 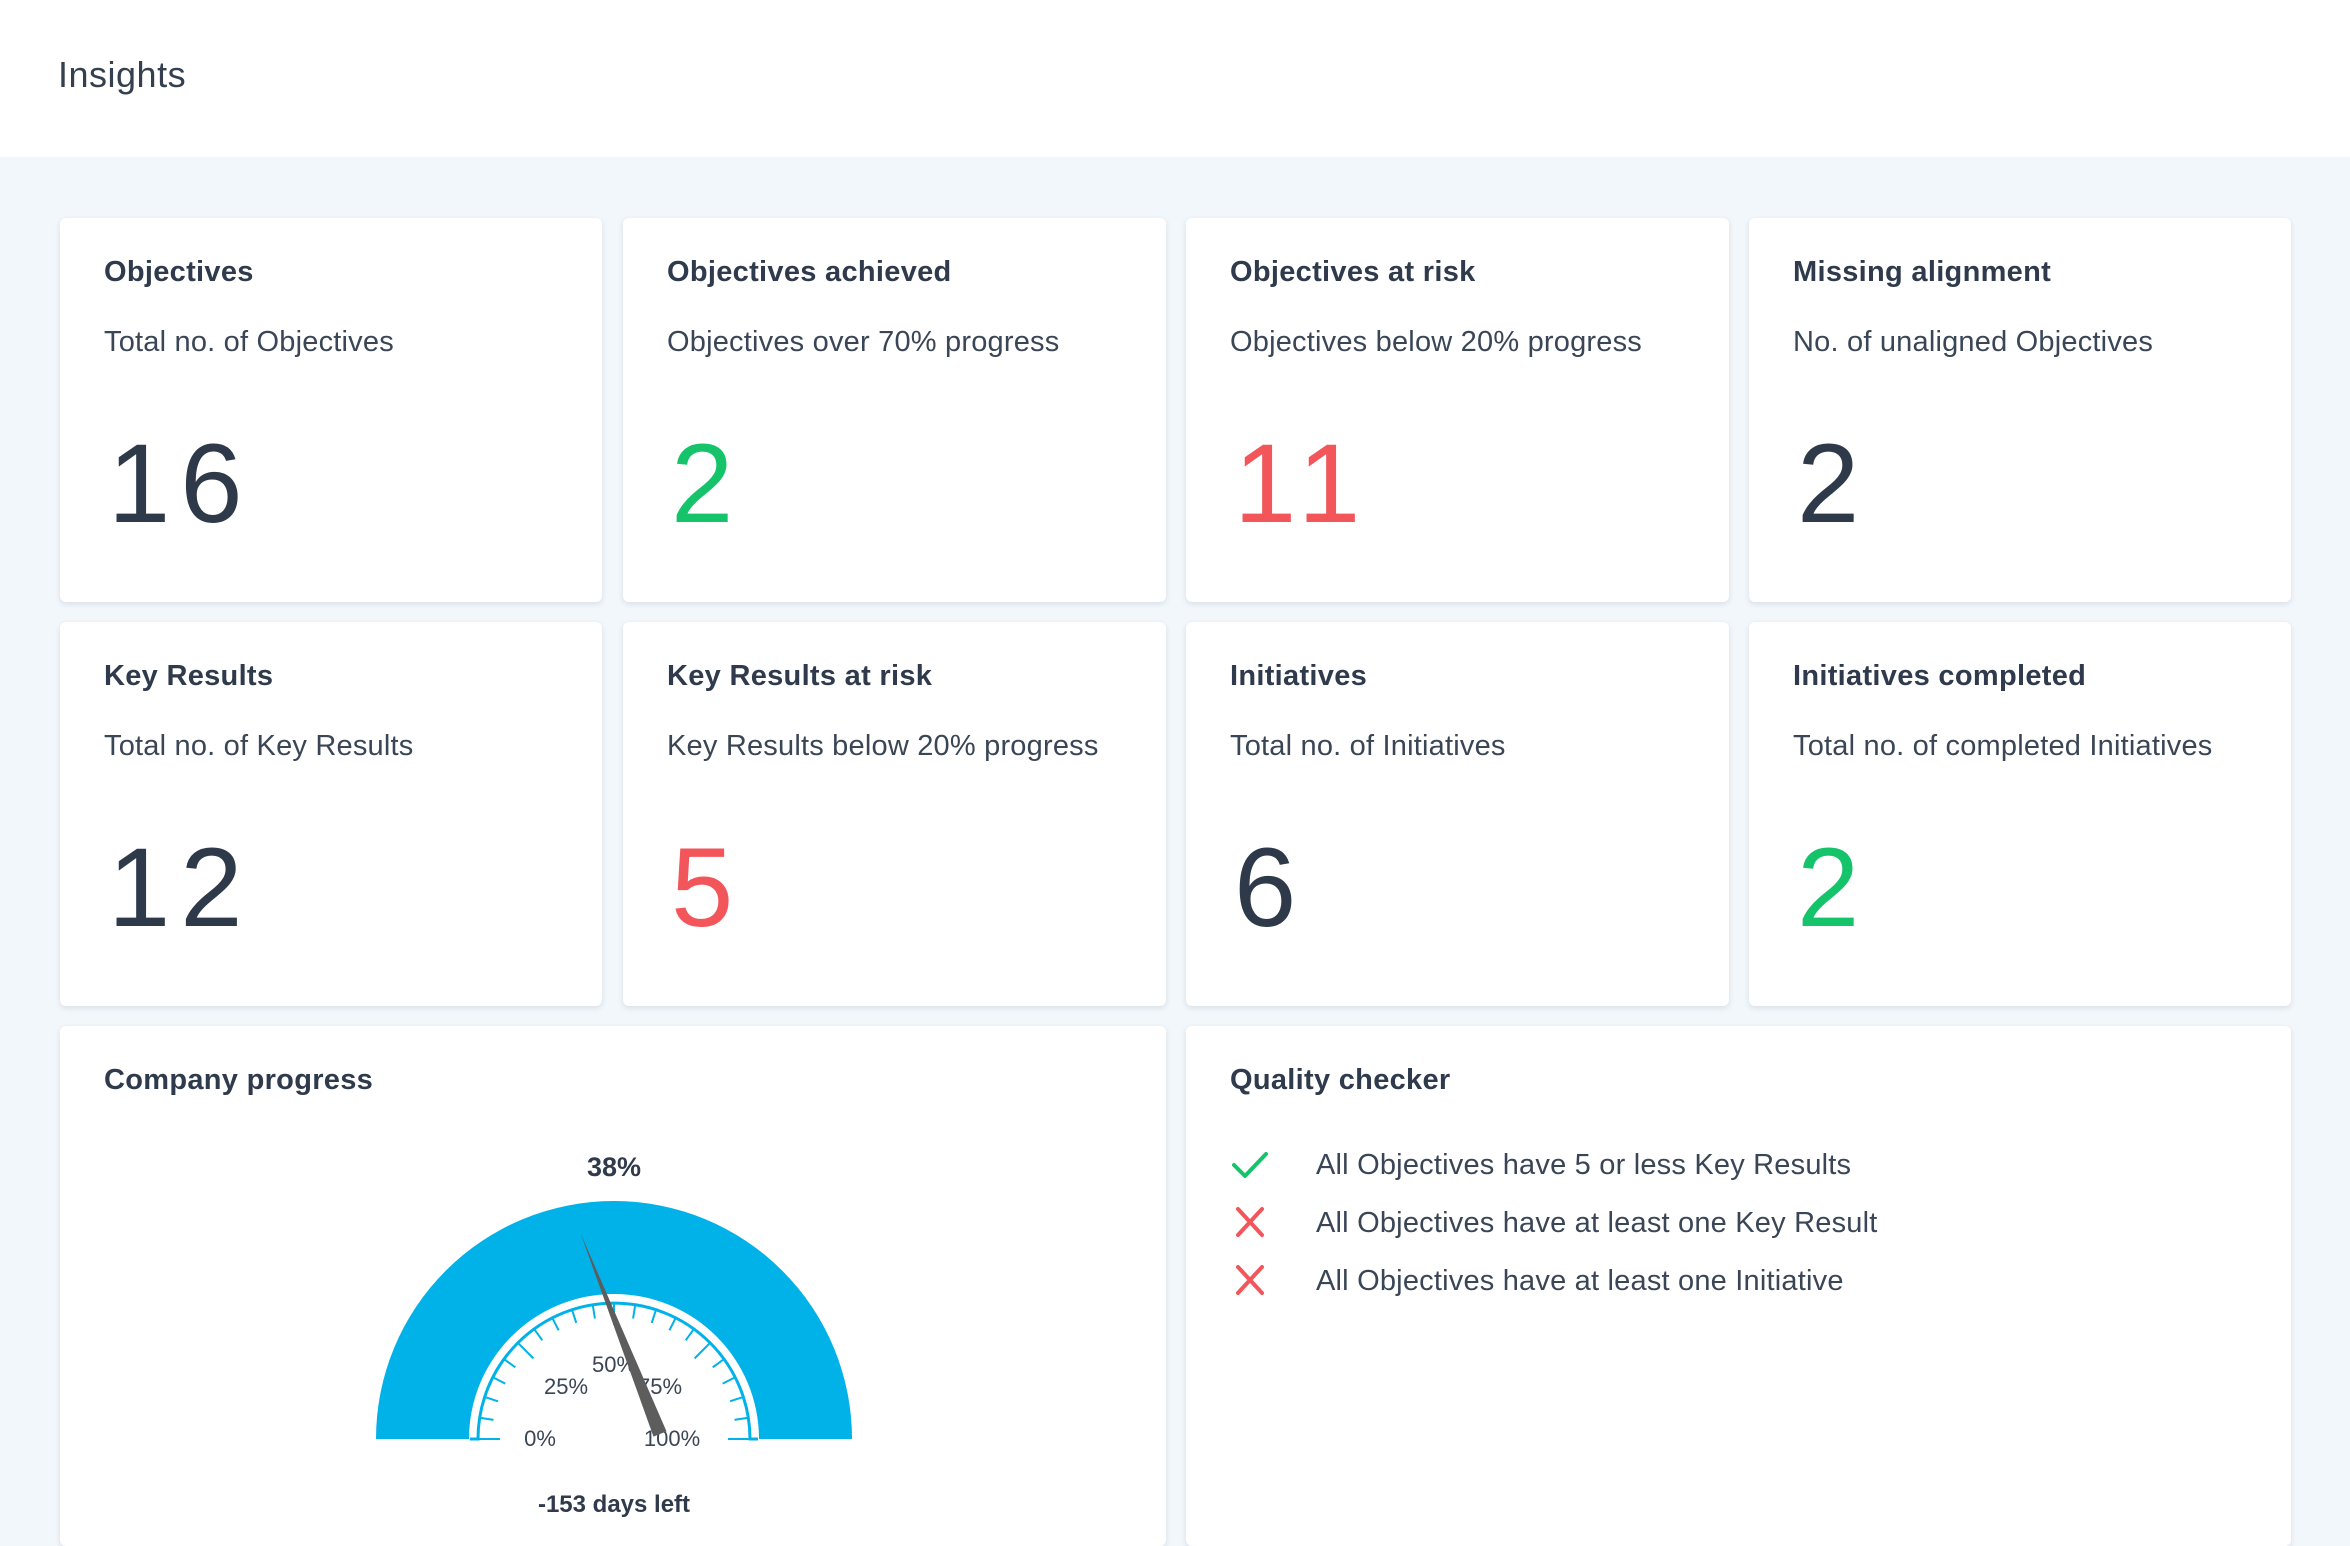 I want to click on card-value: 6, so click(x=1270, y=887).